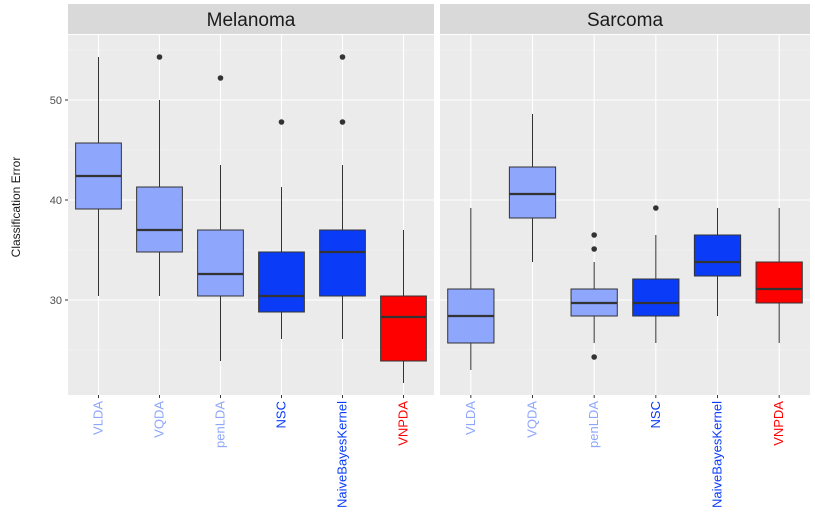 The width and height of the screenshot is (815, 527). Describe the element at coordinates (56, 101) in the screenshot. I see `y-tick-label: 50` at that location.